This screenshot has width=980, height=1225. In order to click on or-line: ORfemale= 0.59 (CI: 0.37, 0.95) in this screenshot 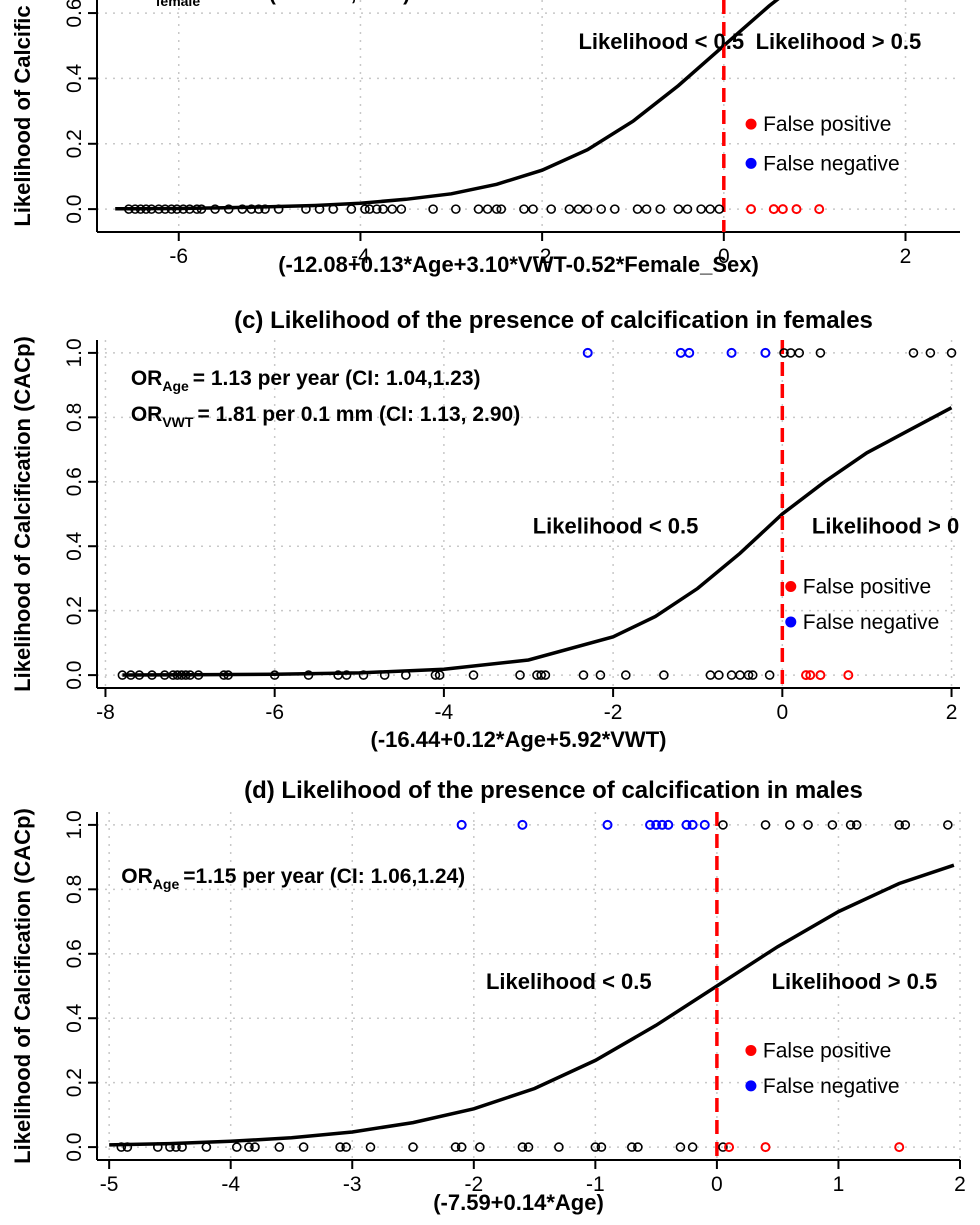, I will do `click(267, 4)`.